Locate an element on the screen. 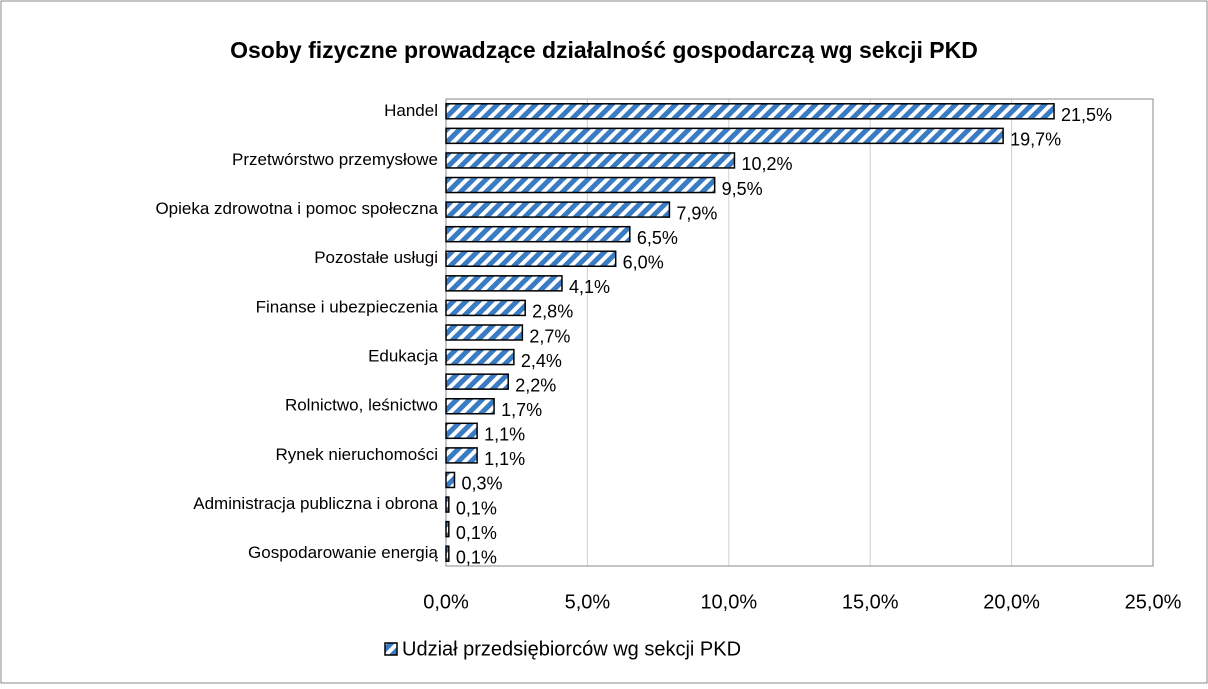 This screenshot has height=689, width=1208. x-tick-label: 10,0% is located at coordinates (728, 602).